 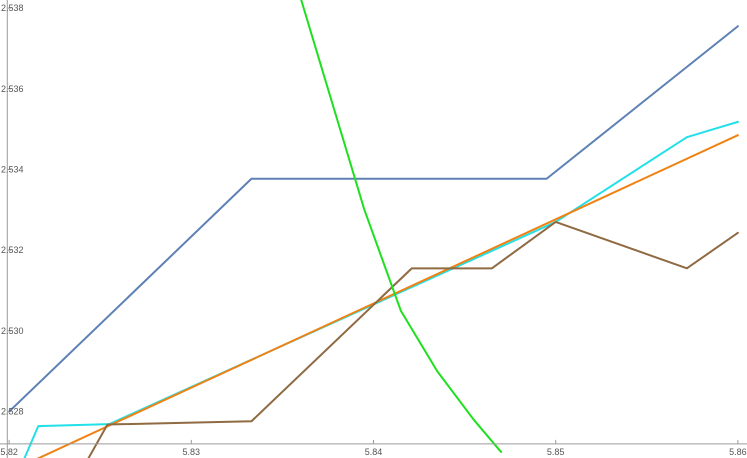 What do you see at coordinates (12, 89) in the screenshot?
I see `y-tick-label: 2.536` at bounding box center [12, 89].